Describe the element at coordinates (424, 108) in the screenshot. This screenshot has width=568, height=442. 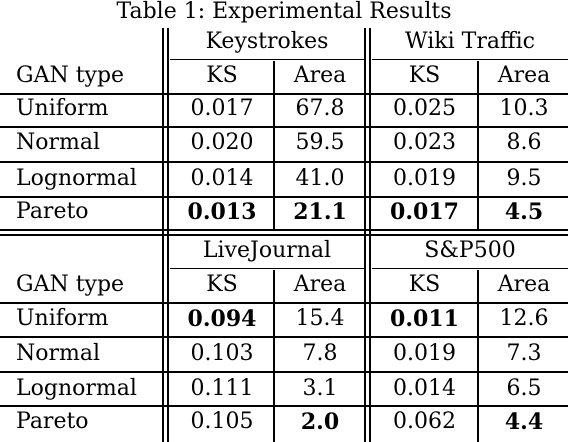
I see `table-cell: 0.025` at that location.